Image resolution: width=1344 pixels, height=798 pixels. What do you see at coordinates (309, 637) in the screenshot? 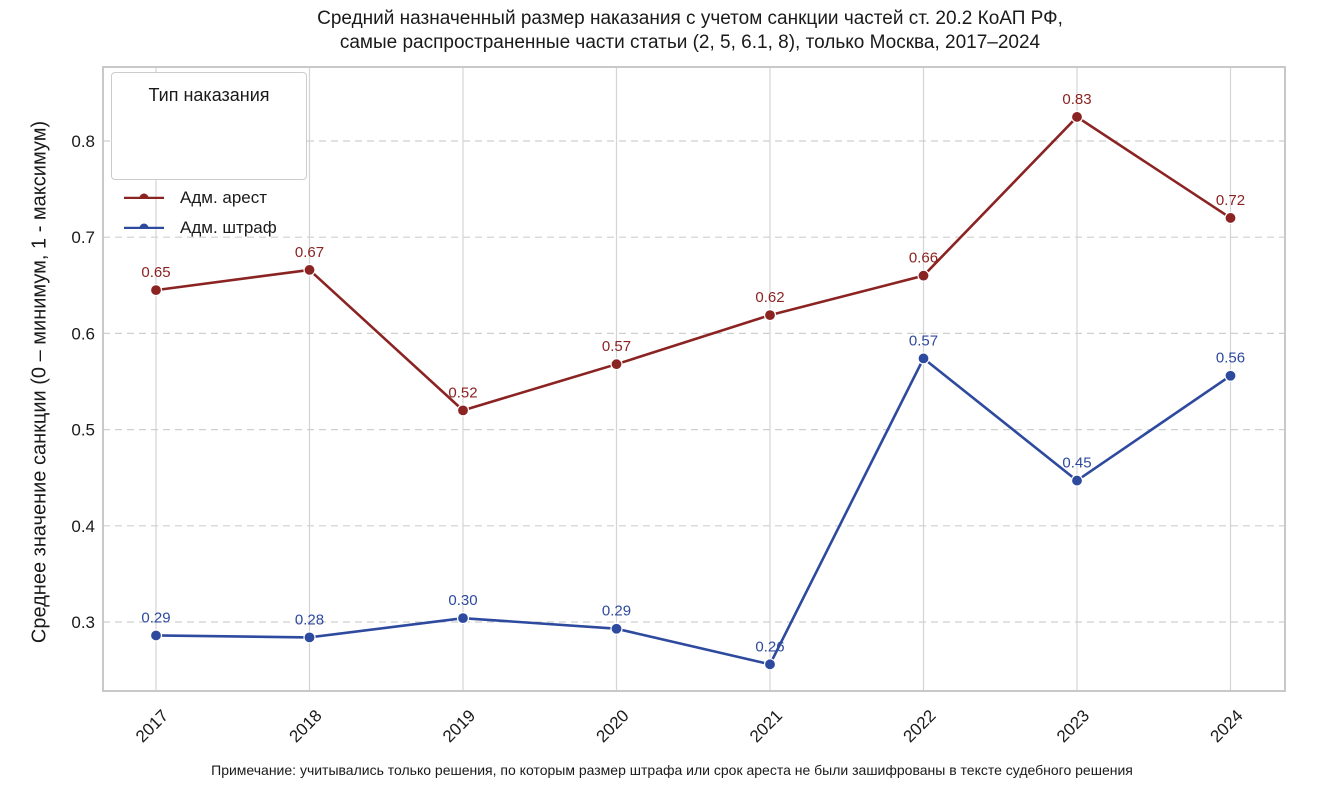
I see `data-point-fine-2018` at bounding box center [309, 637].